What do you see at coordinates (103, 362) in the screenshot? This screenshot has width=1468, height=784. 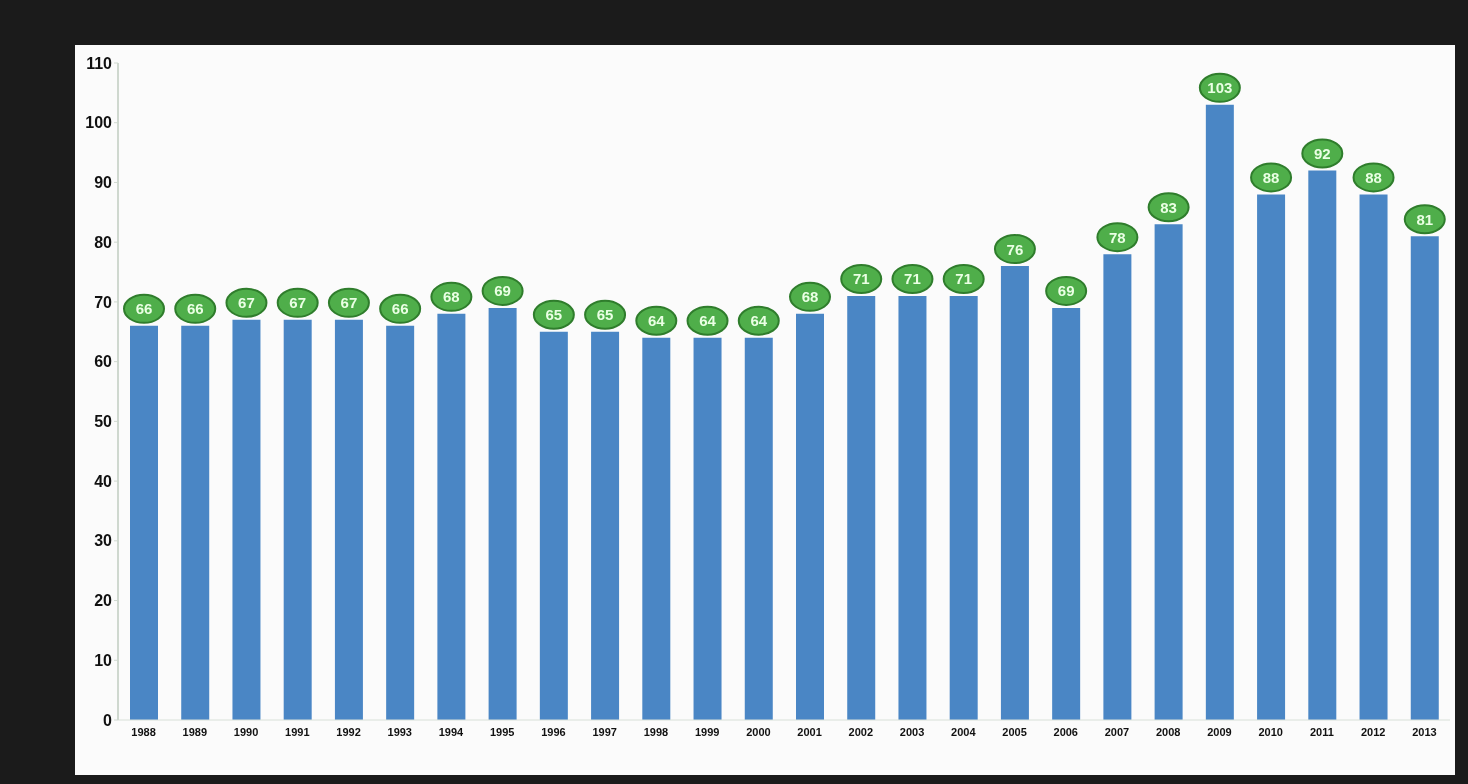 I see `y-tick-label: 60` at bounding box center [103, 362].